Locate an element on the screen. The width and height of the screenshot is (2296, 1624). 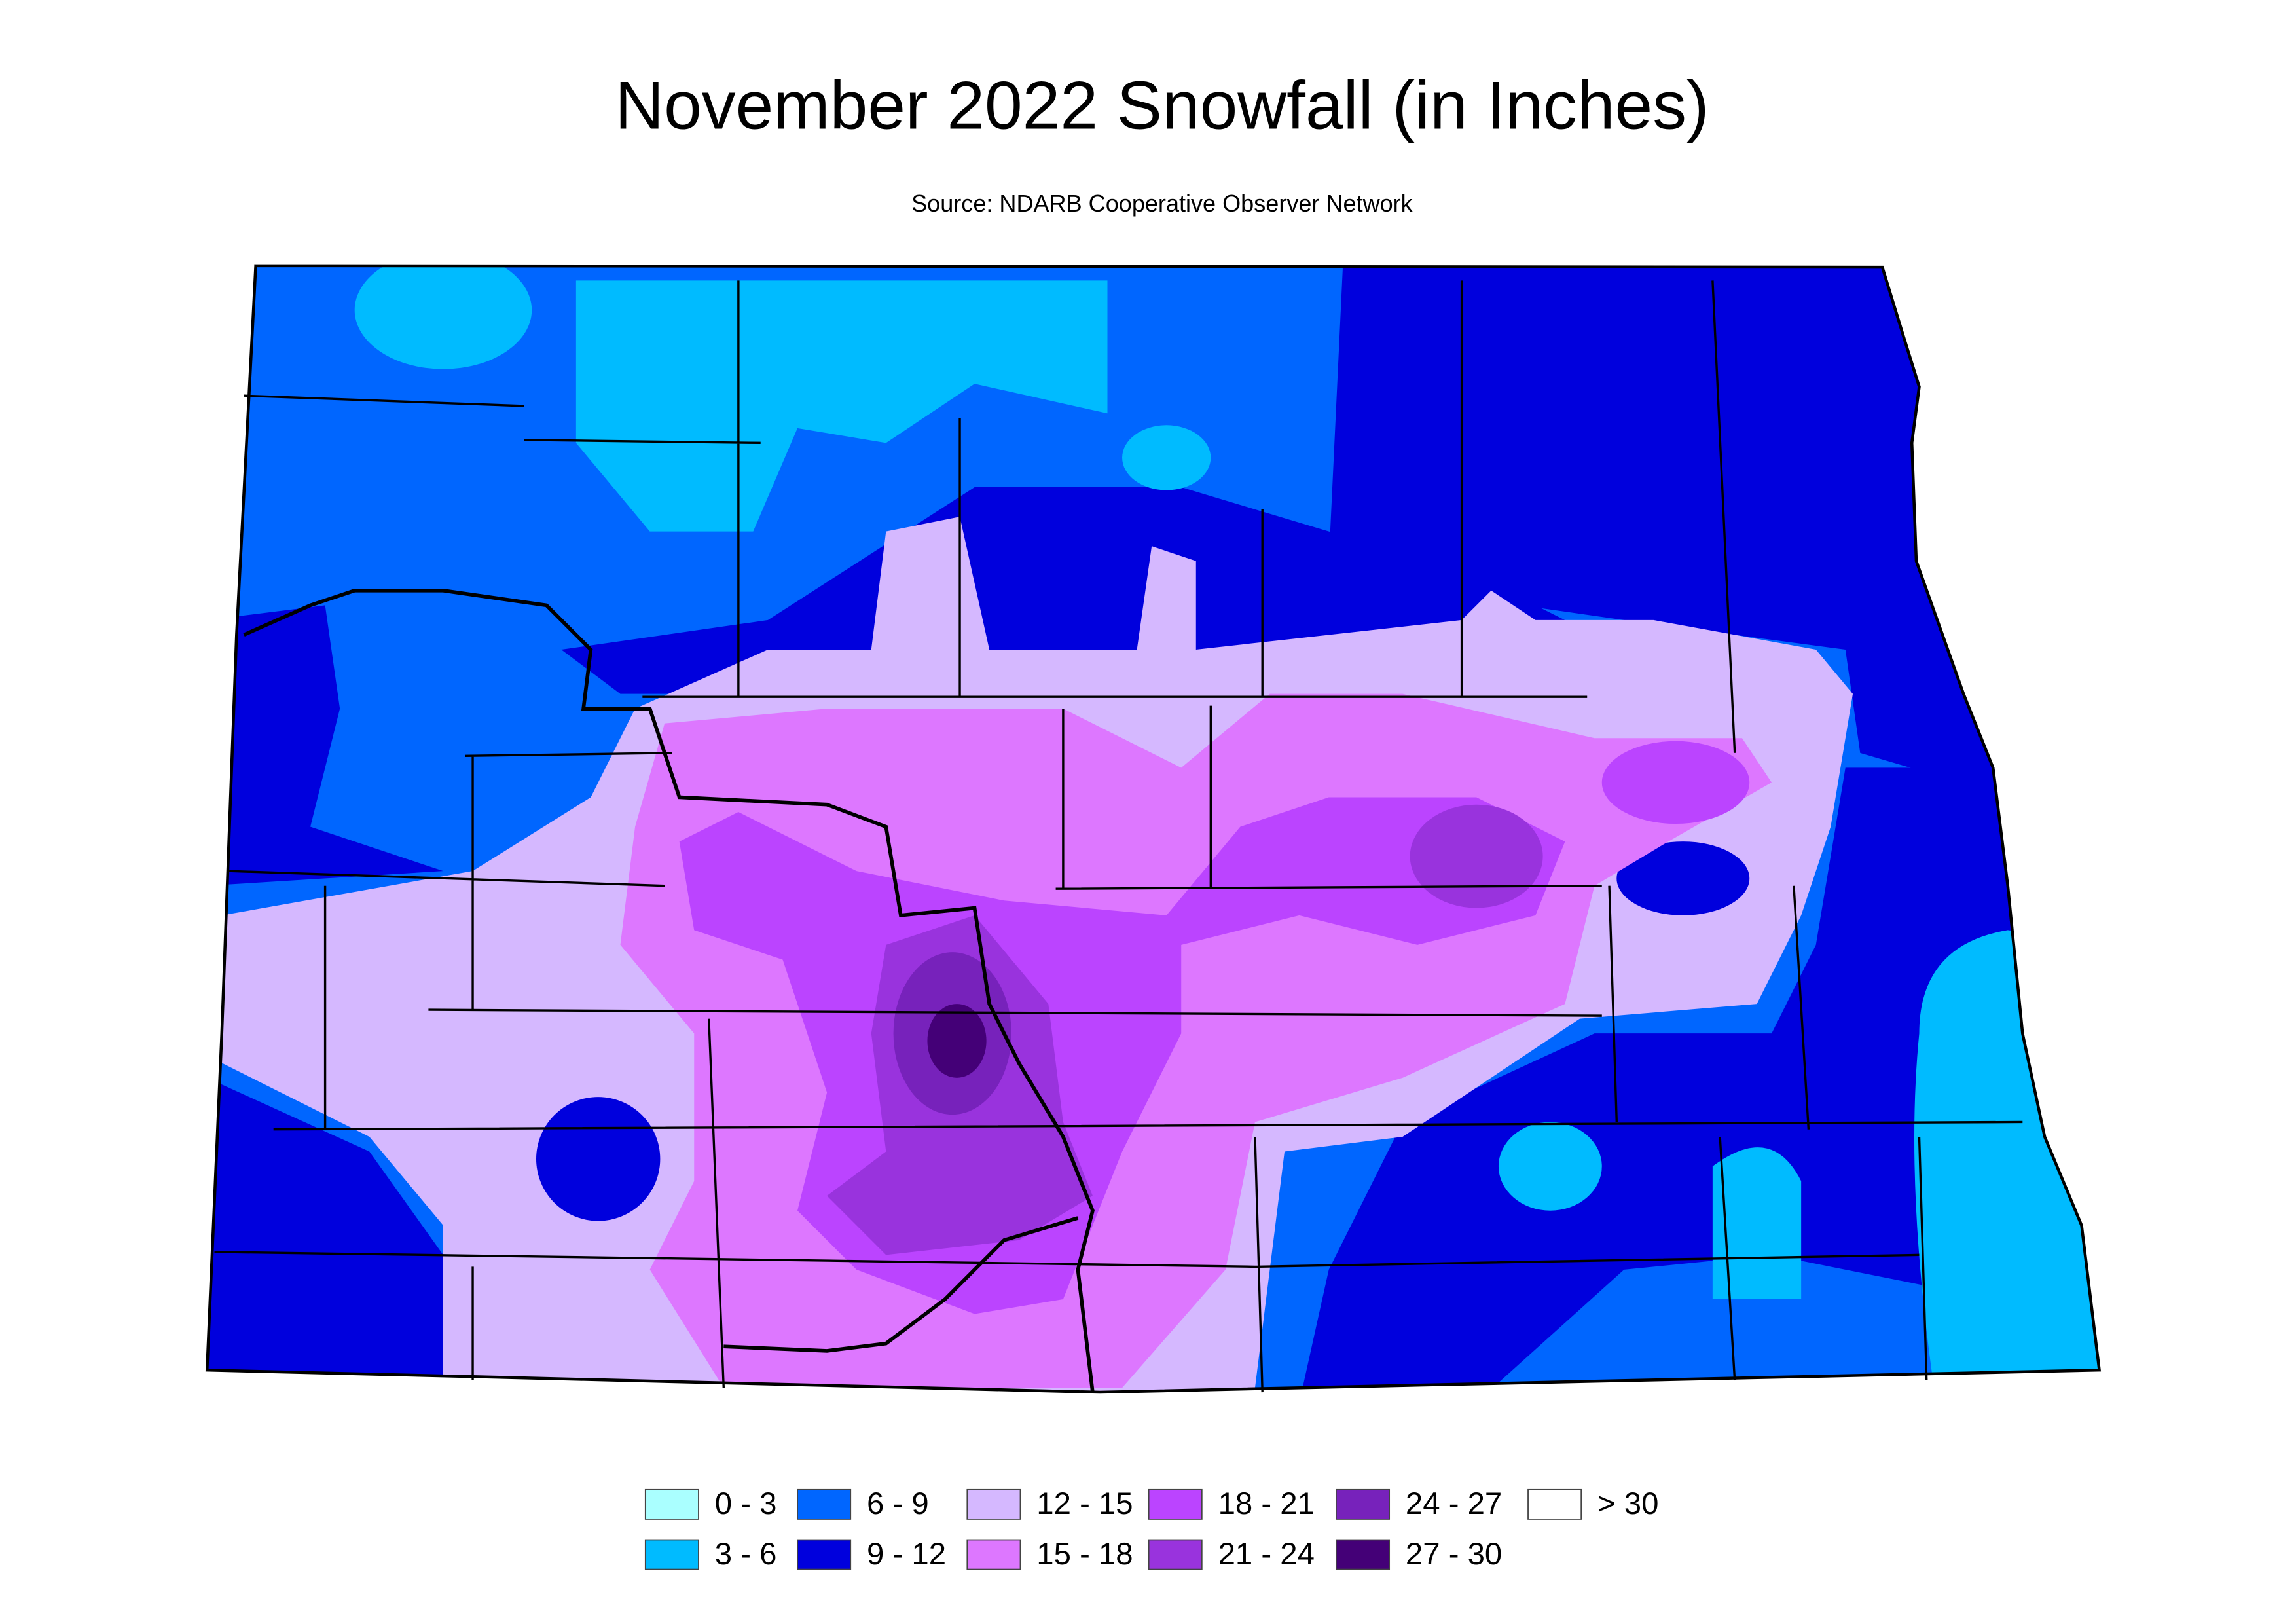
legend-label: 6 - 9 is located at coordinates (898, 1503).